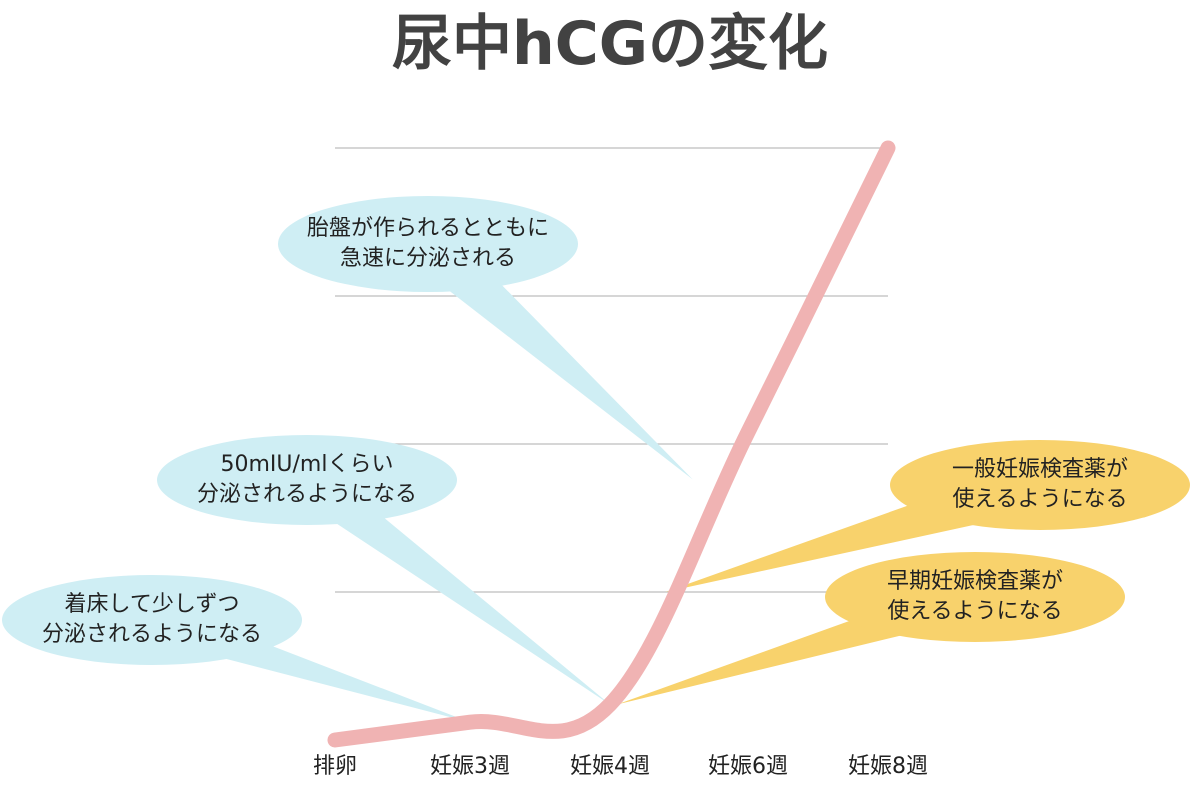 This screenshot has height=797, width=1200. Describe the element at coordinates (610, 766) in the screenshot. I see `x-tick-label: 妊娠4週` at that location.